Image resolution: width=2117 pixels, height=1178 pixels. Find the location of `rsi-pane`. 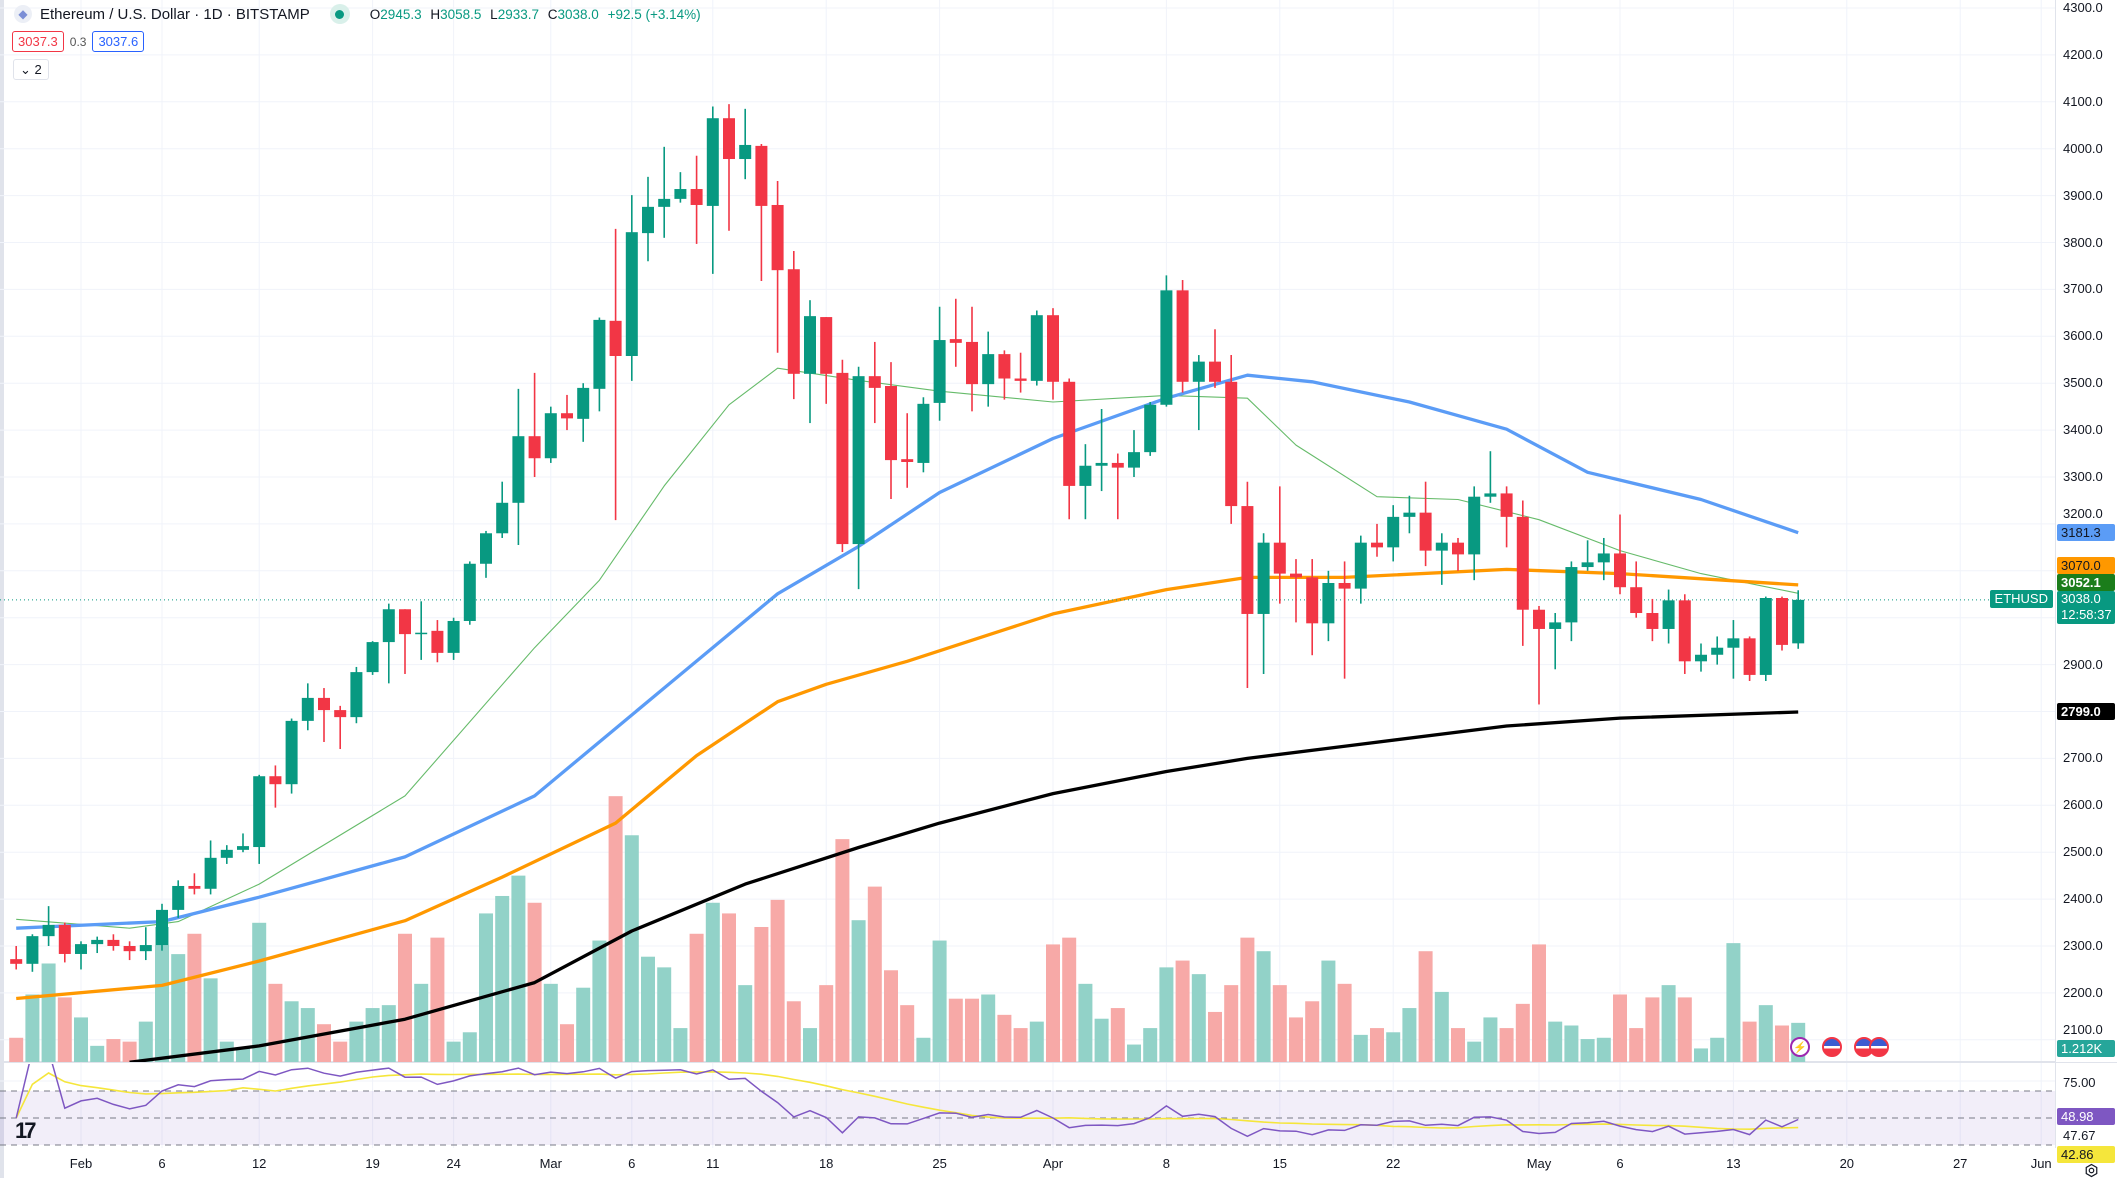

rsi-pane is located at coordinates (1027, 1105).